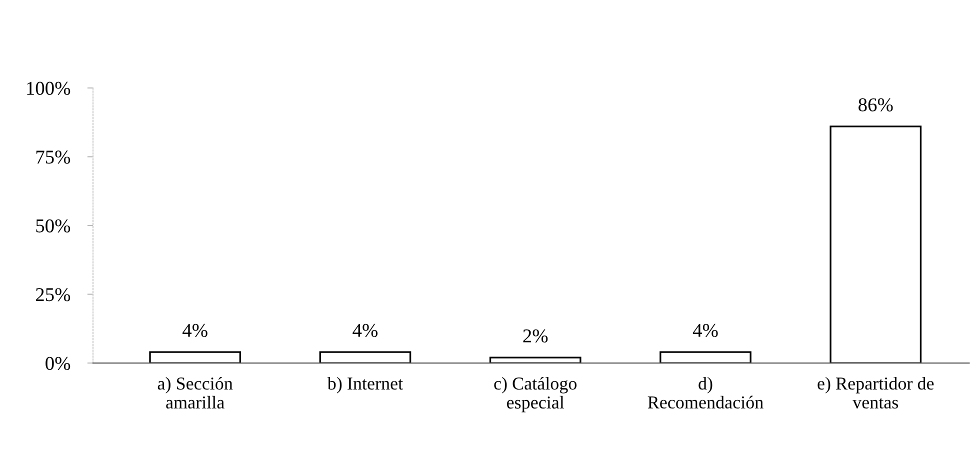 The width and height of the screenshot is (979, 451). Describe the element at coordinates (58, 363) in the screenshot. I see `y-tick-label: 0%` at that location.